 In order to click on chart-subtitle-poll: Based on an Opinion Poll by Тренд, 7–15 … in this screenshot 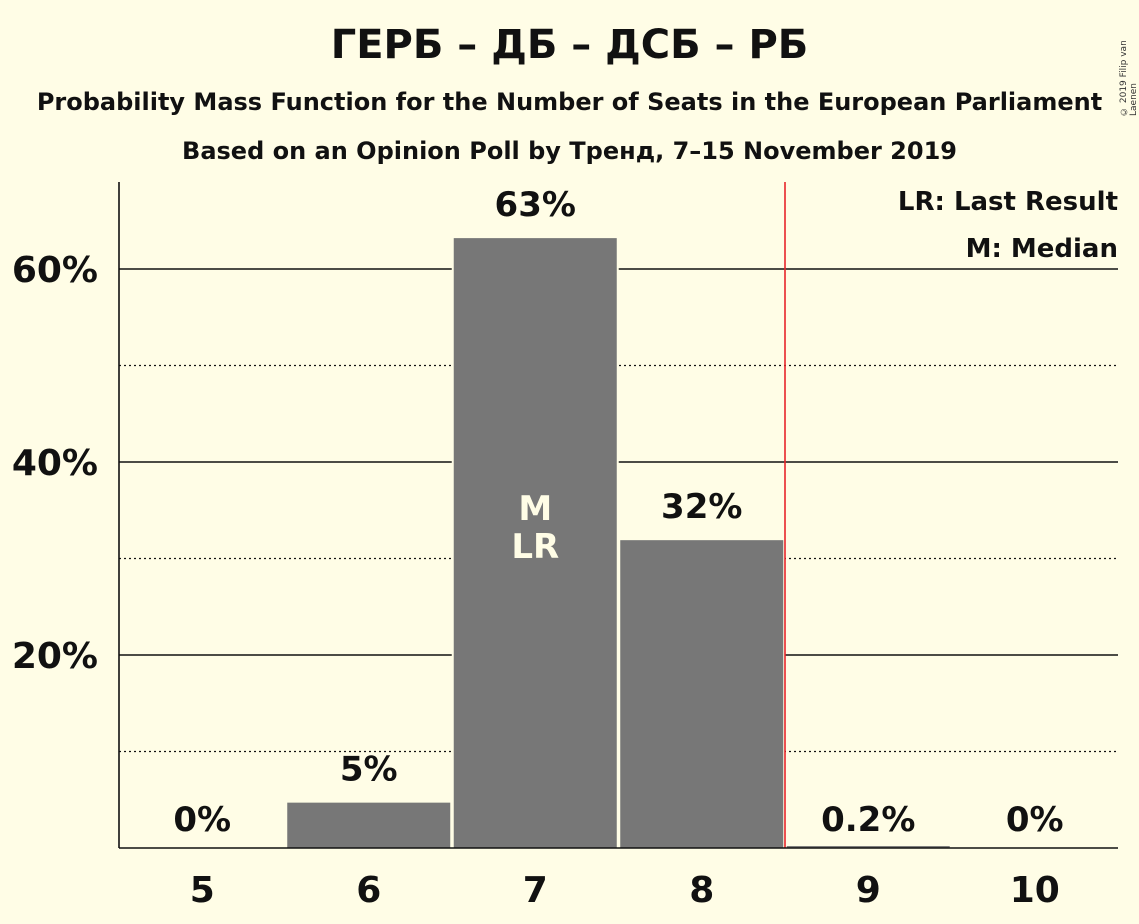, I will do `click(569, 151)`.